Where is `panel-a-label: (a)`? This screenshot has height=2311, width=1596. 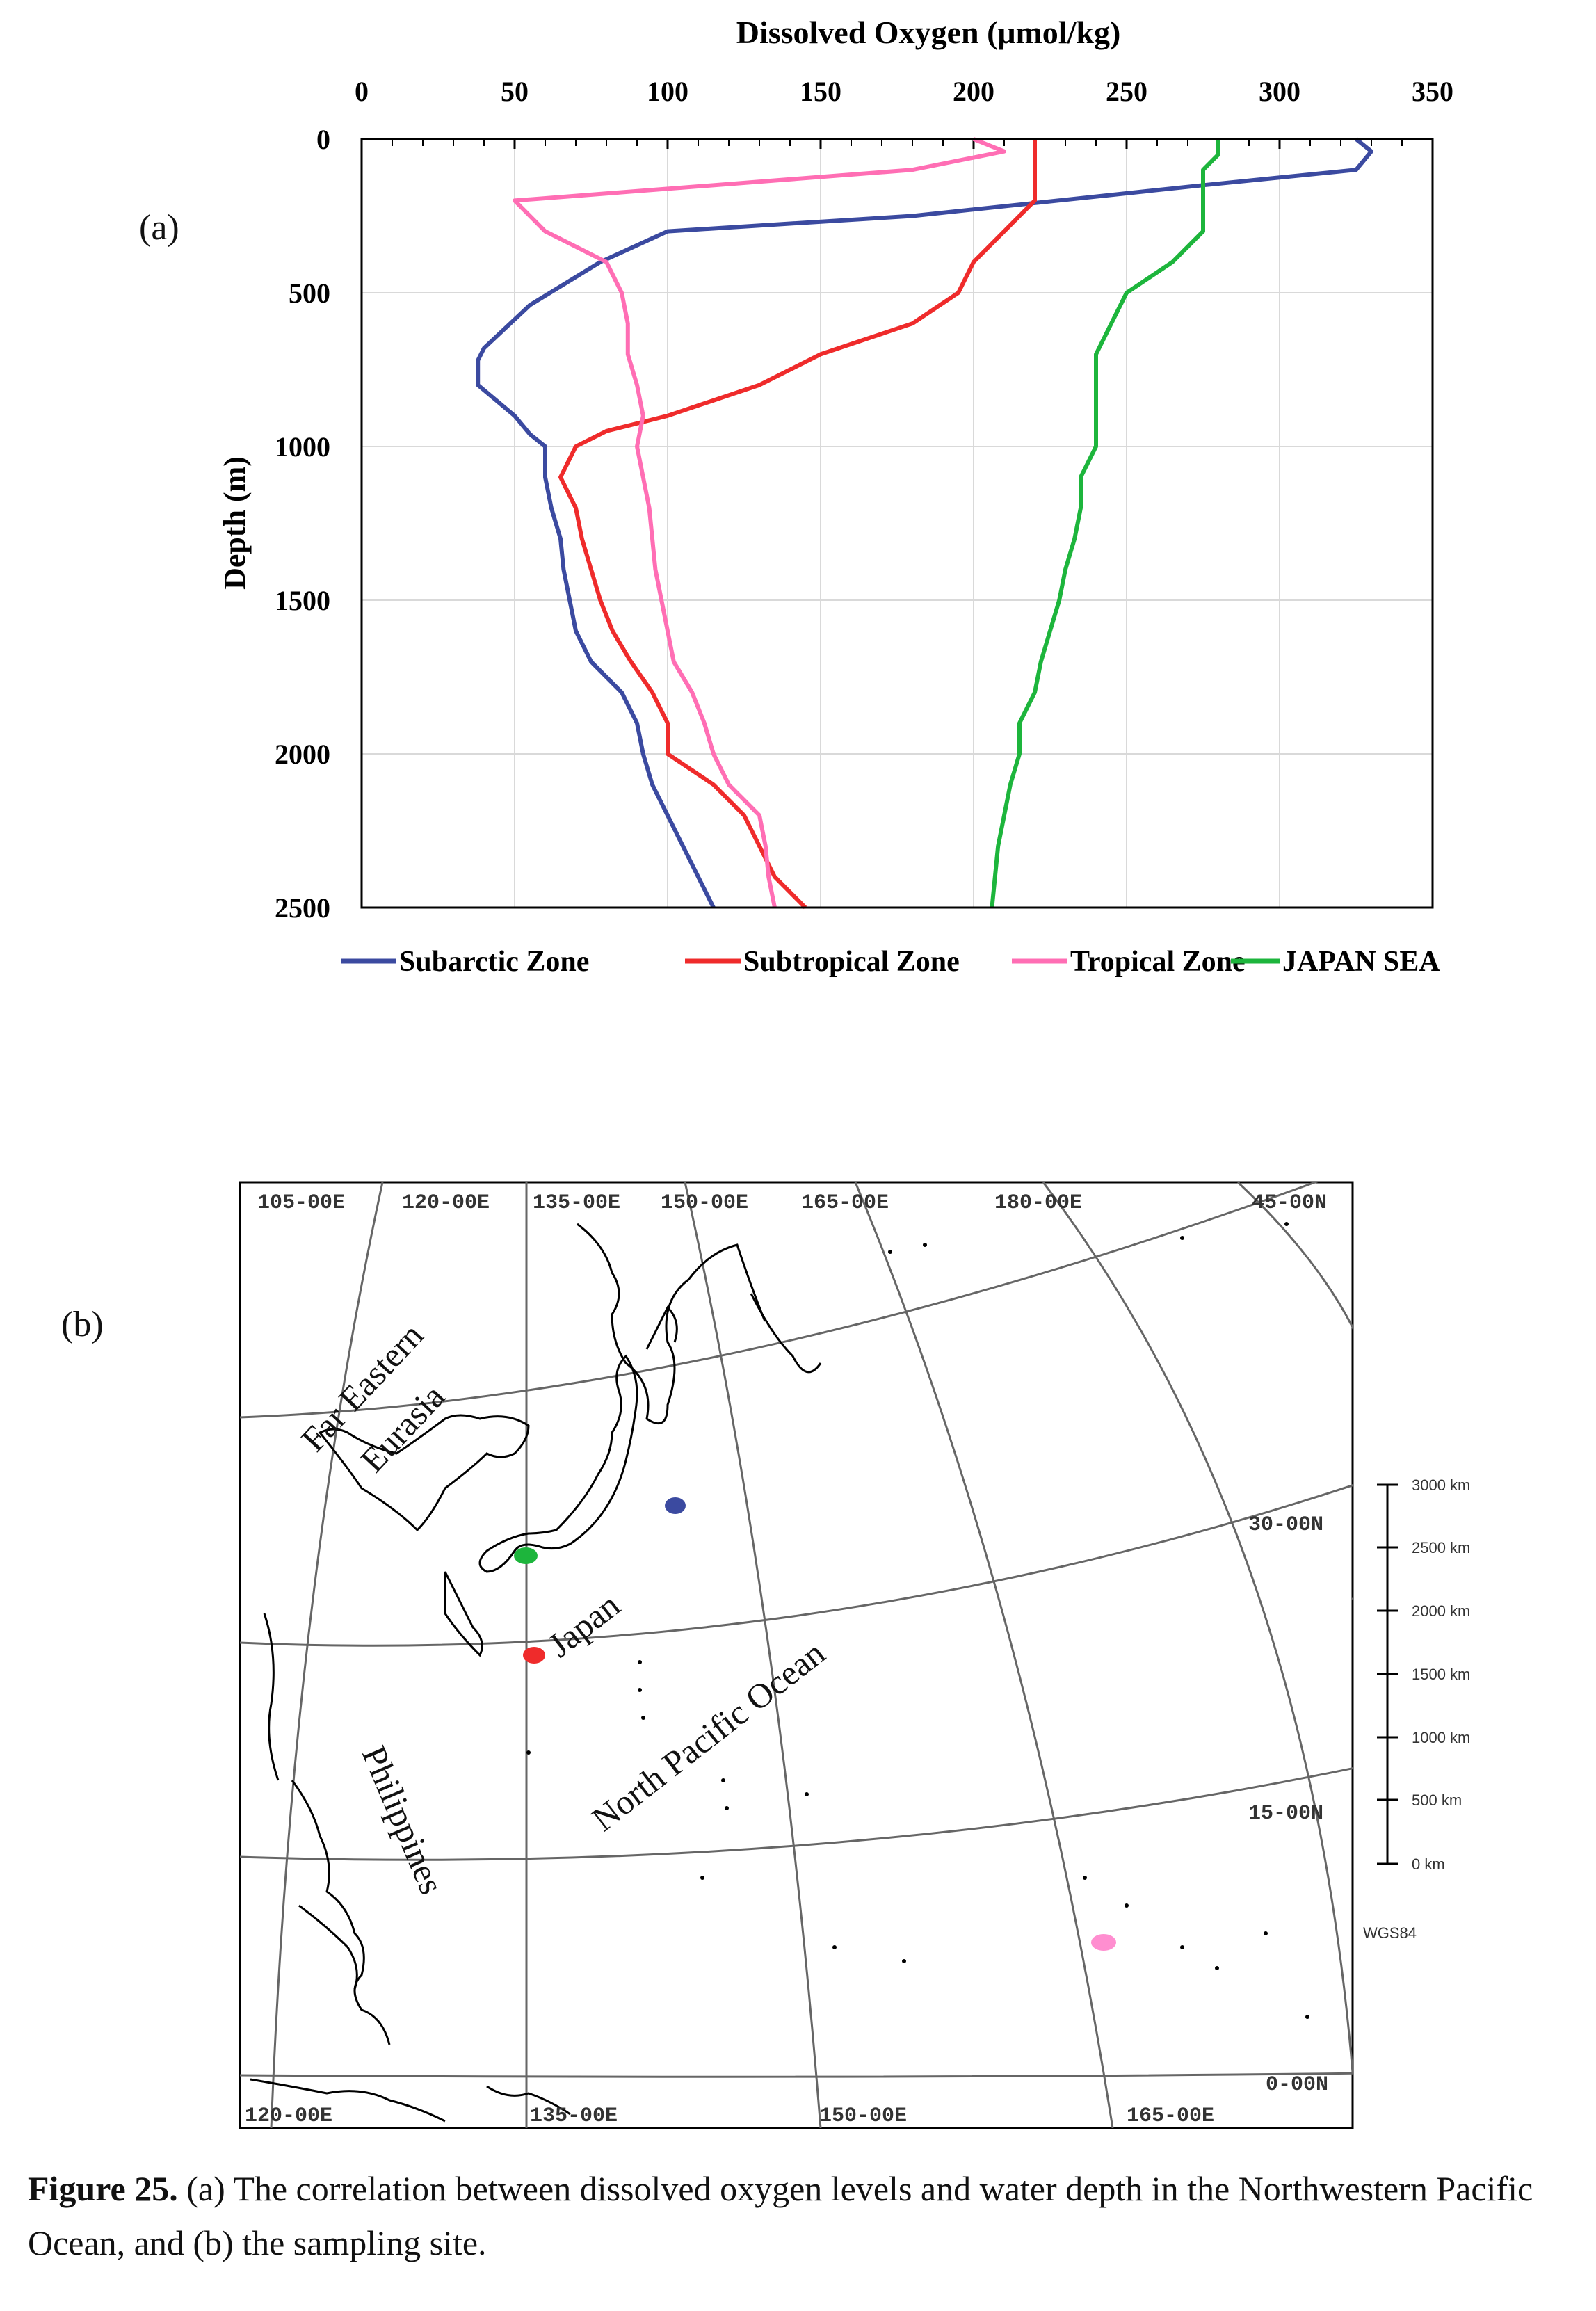
panel-a-label: (a) is located at coordinates (159, 228).